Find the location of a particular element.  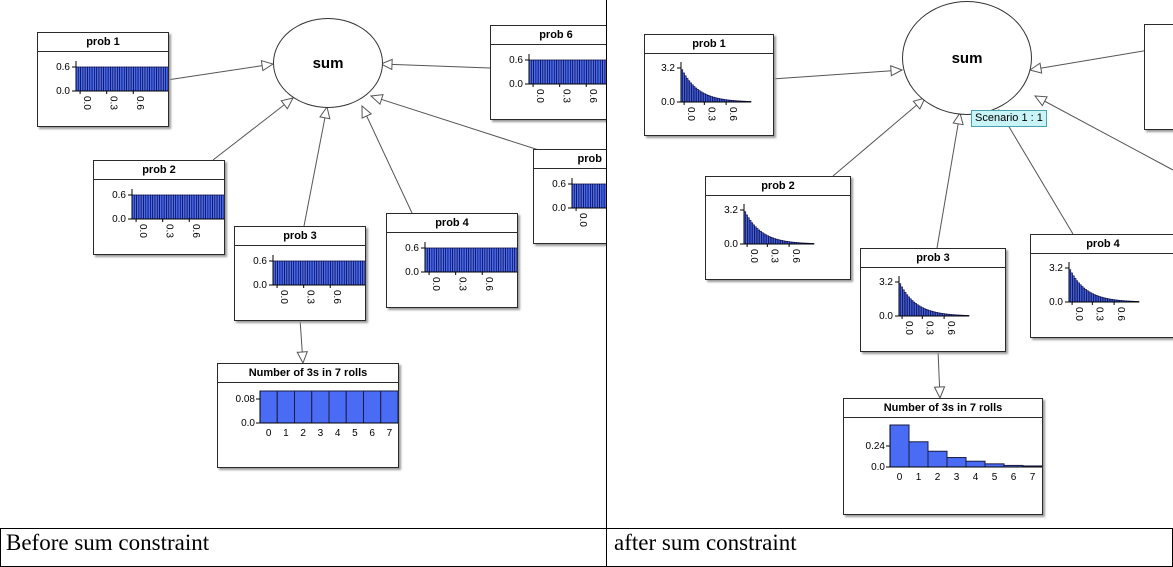

node-plot: 0.24 0.0 0 1 2 3 4 5 6 7 is located at coordinates (954, 453).